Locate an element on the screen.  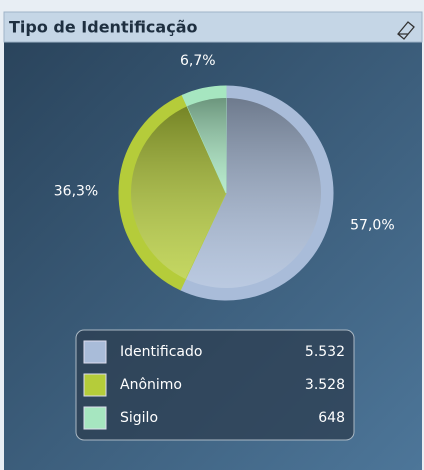
legend-label: Sigilo is located at coordinates (139, 418).